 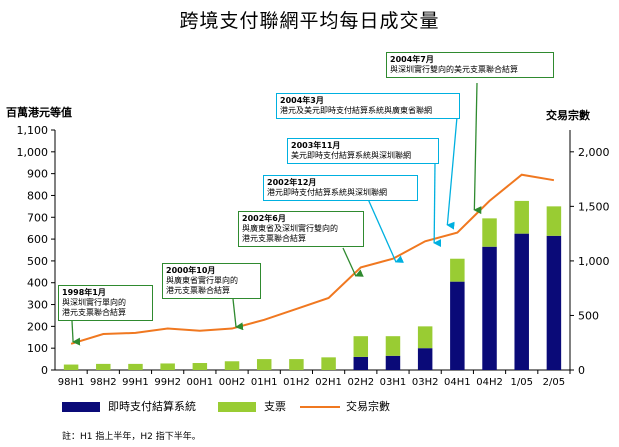 I want to click on right-axis-tick-label: 2,000, so click(x=594, y=152).